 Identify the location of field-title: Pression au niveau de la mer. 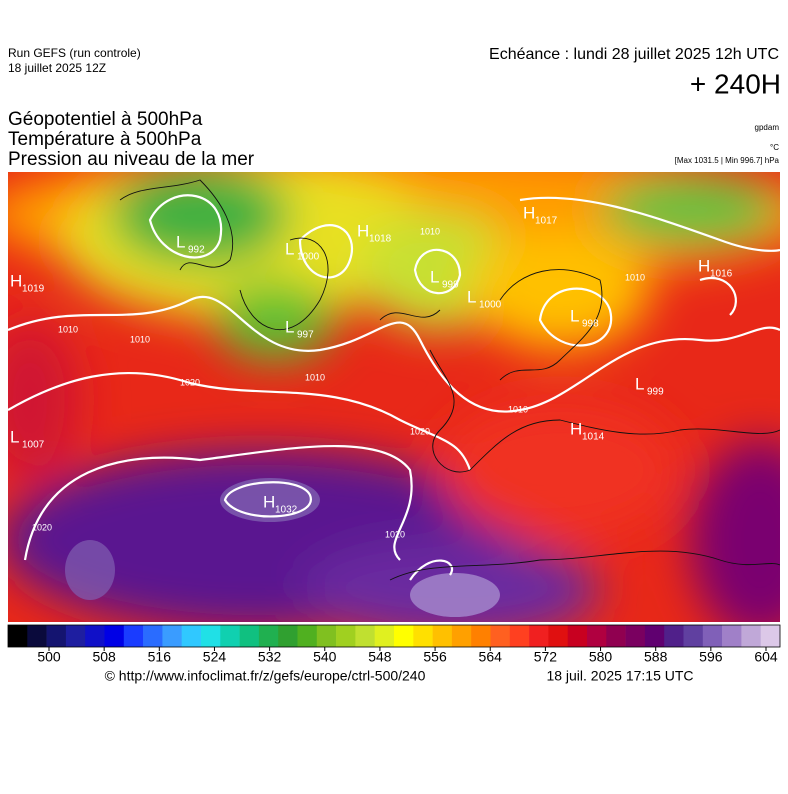
(131, 159).